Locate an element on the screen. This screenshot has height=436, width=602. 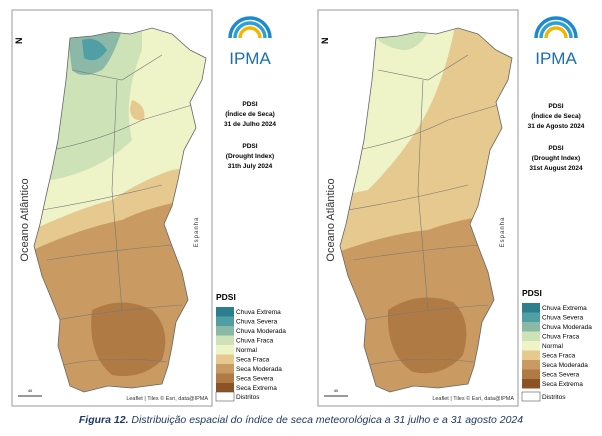
info-text: 31 de Agosto 2024 is located at coordinates (556, 126).